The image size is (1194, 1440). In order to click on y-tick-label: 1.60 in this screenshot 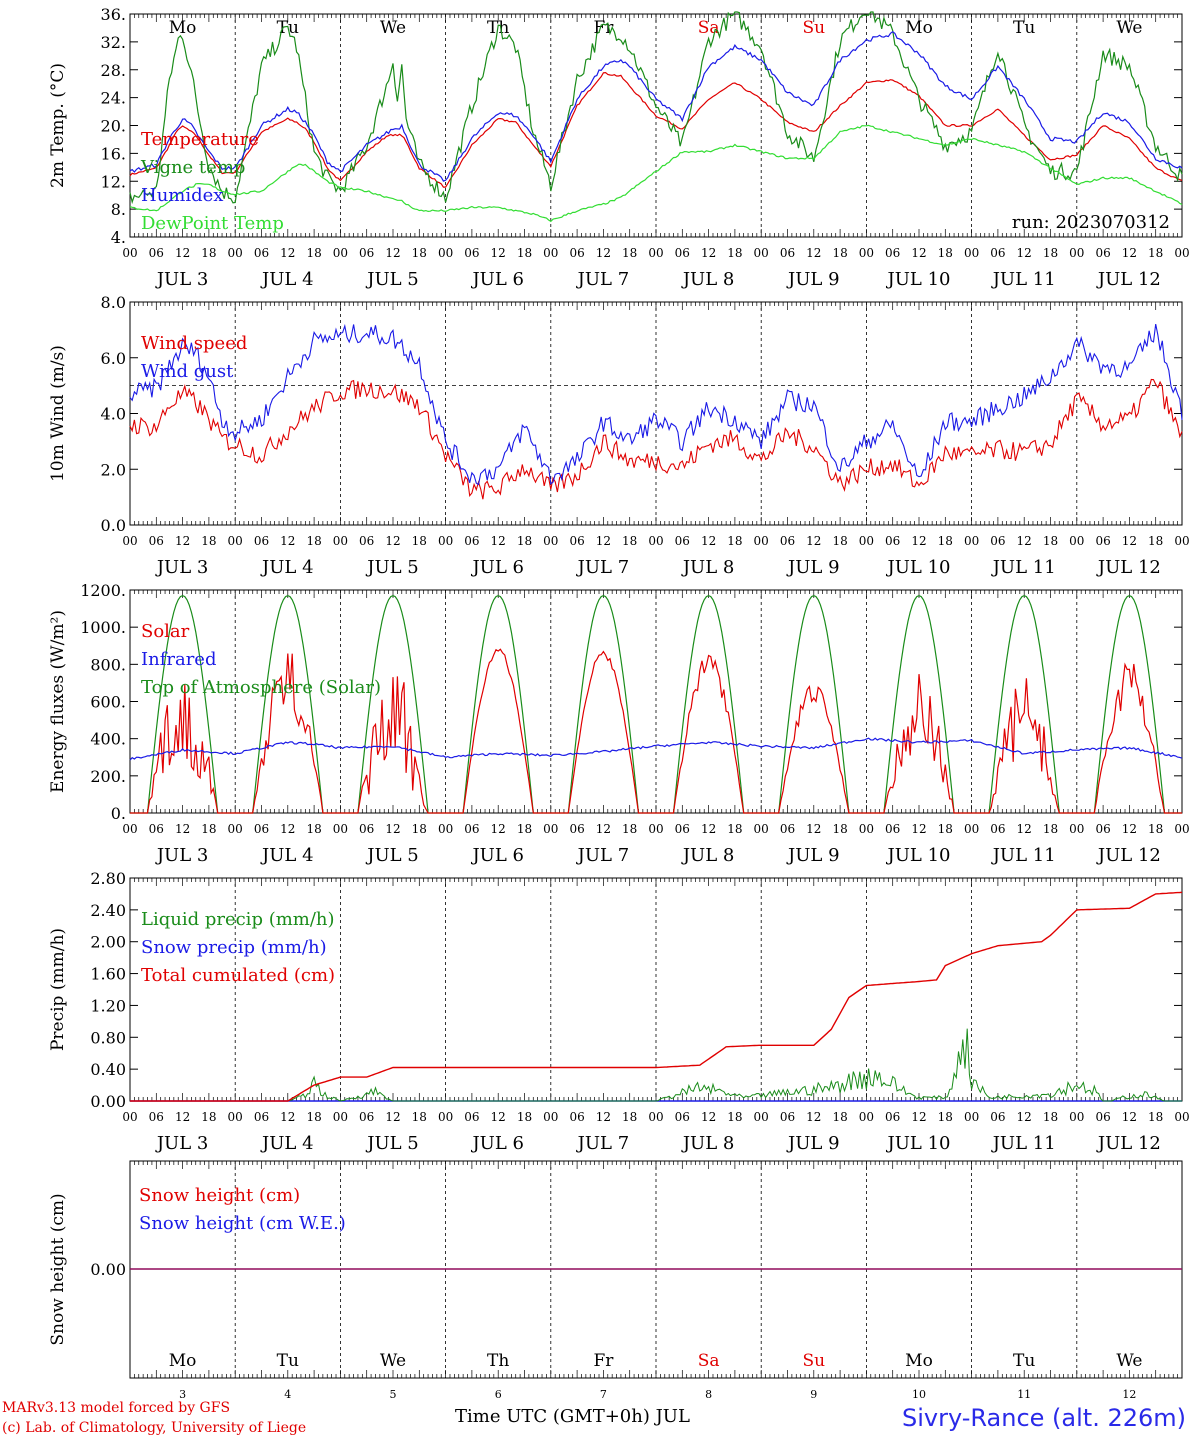, I will do `click(108, 974)`.